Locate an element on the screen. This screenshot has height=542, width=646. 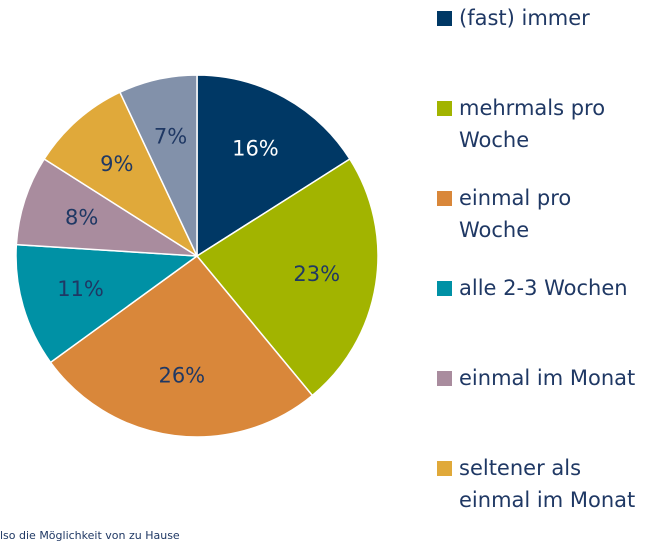
legend-label: einmal pro Woche is located at coordinates (515, 214).